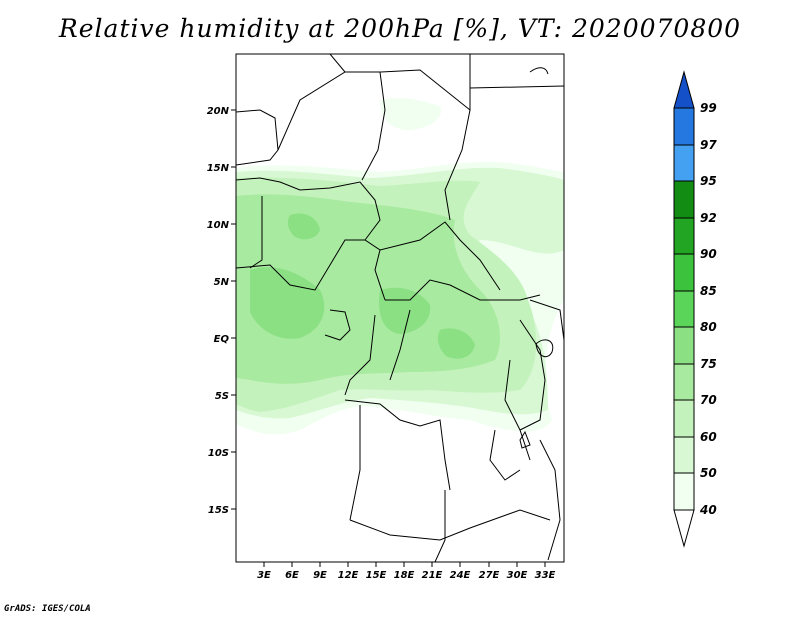 The image size is (800, 618). What do you see at coordinates (460, 575) in the screenshot?
I see `lon-label-24e: 24E` at bounding box center [460, 575].